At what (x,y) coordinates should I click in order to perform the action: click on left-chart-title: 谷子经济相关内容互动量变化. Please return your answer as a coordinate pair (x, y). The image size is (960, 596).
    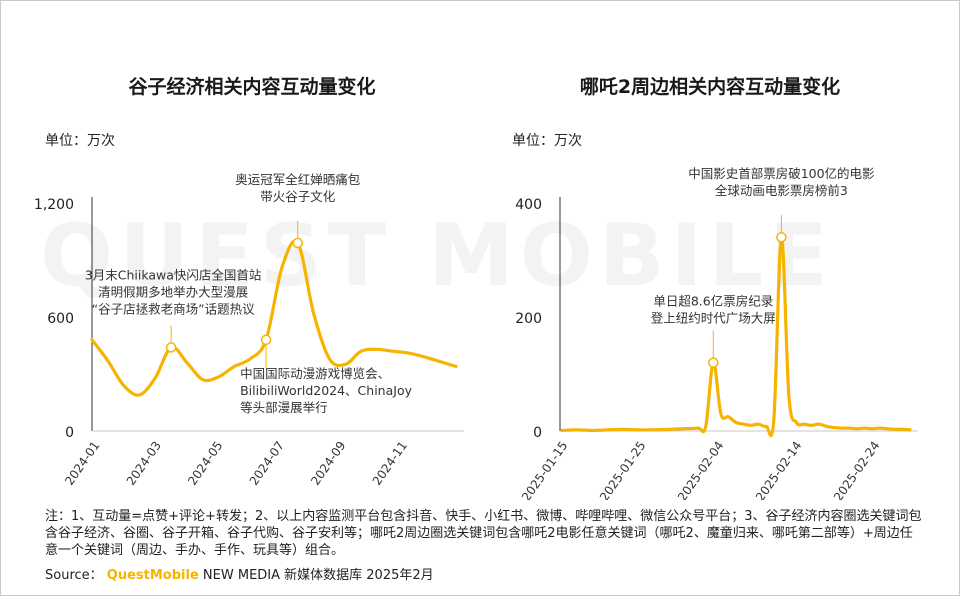
    Looking at the image, I should click on (252, 87).